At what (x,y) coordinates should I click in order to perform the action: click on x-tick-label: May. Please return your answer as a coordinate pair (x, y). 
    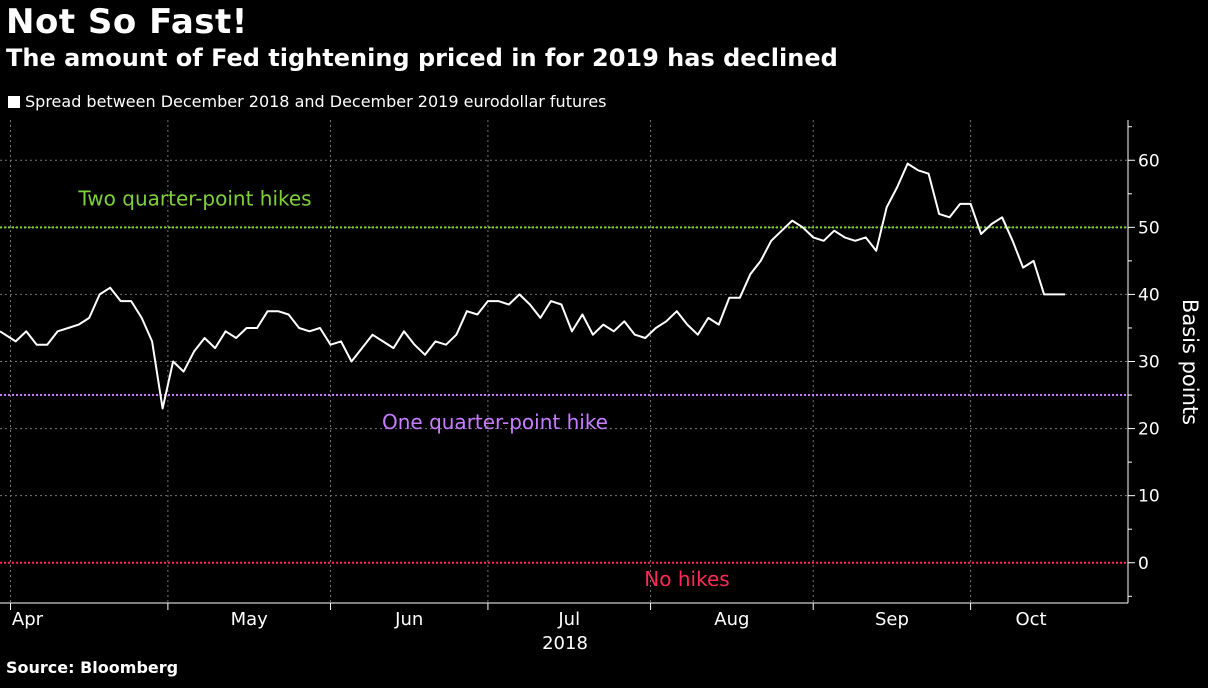
    Looking at the image, I should click on (250, 619).